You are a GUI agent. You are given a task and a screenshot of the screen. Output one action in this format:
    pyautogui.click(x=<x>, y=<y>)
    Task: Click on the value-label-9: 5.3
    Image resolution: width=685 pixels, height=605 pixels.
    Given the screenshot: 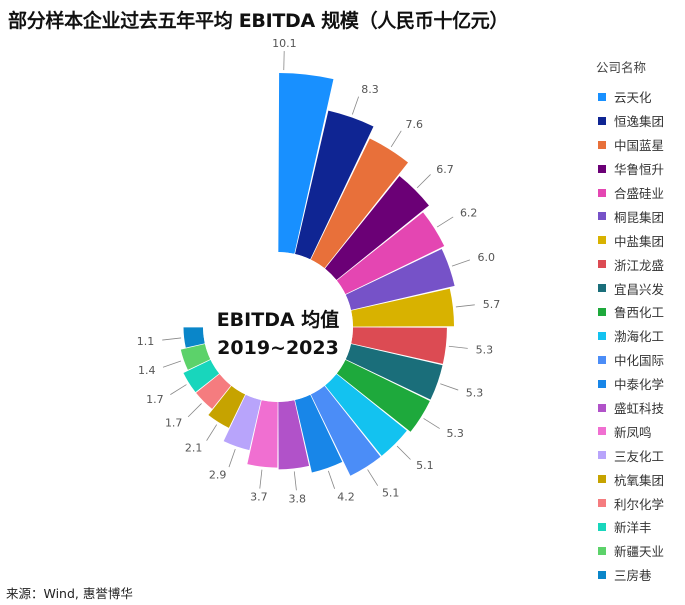 What is the action you would take?
    pyautogui.click(x=475, y=393)
    